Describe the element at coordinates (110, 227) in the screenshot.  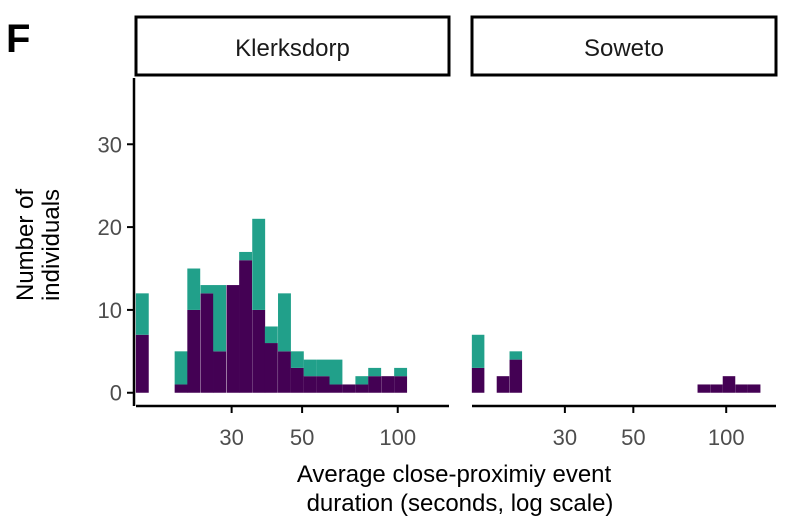
I see `y-tick-label-20: 20` at that location.